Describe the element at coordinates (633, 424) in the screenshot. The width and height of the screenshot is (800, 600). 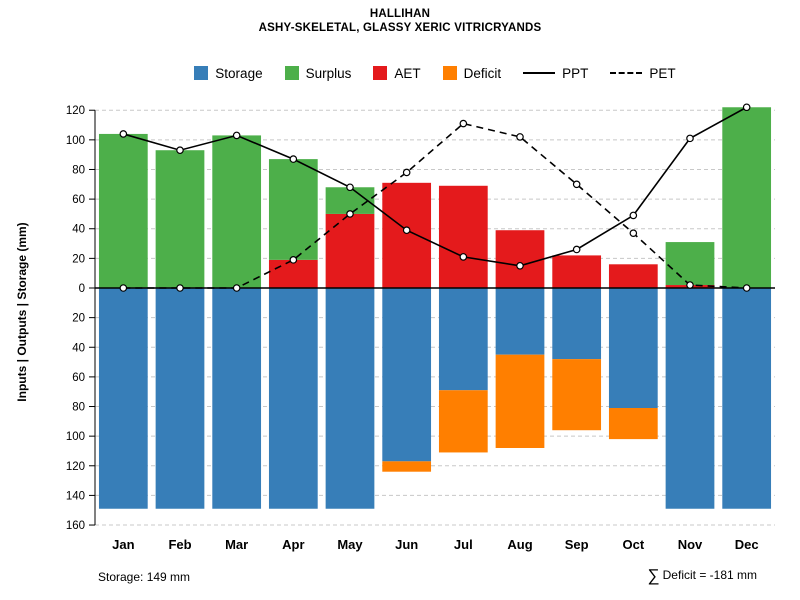
I see `bar-deficit-oct` at that location.